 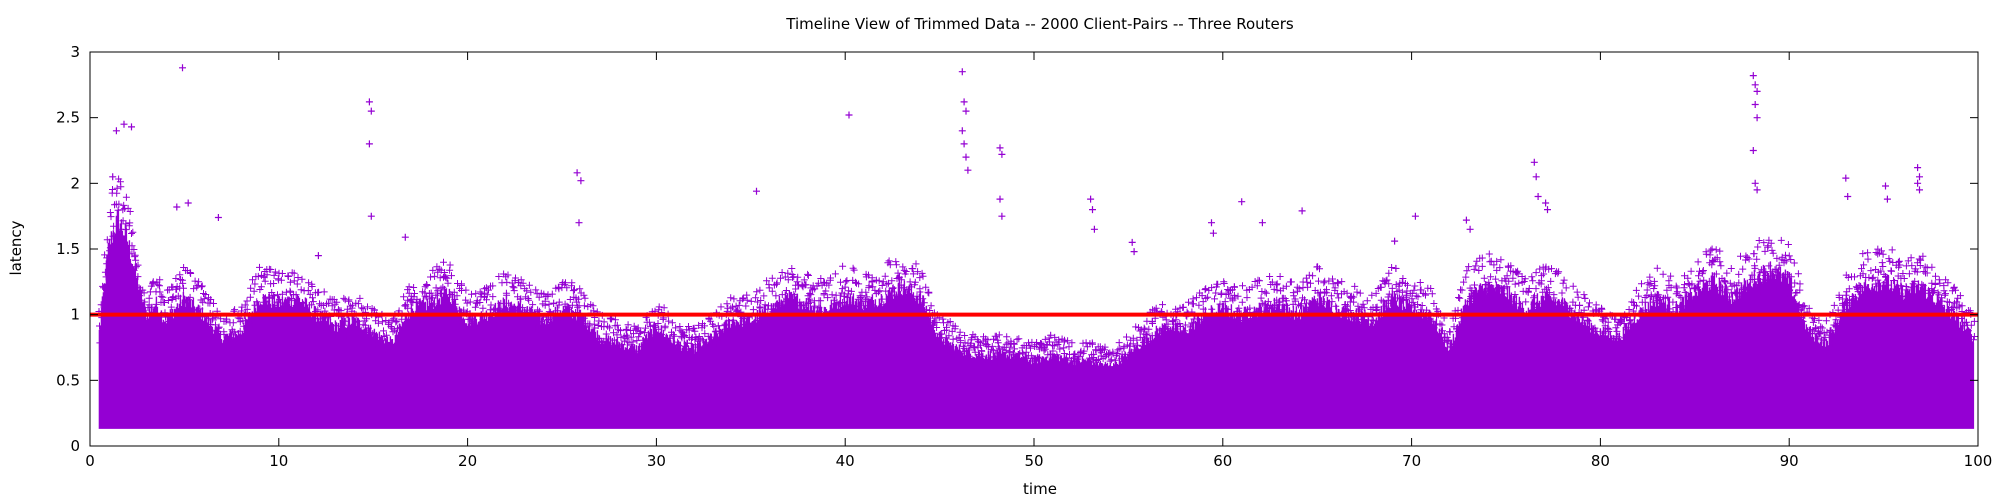 What do you see at coordinates (75, 446) in the screenshot?
I see `y-tick-label: 0` at bounding box center [75, 446].